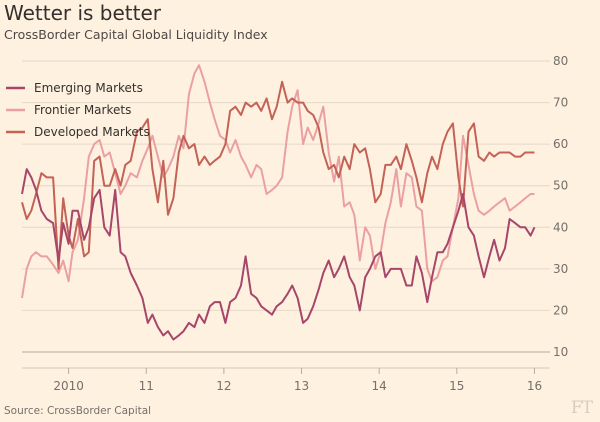 The width and height of the screenshot is (600, 422). What do you see at coordinates (560, 103) in the screenshot?
I see `y-tick-label: 70` at bounding box center [560, 103].